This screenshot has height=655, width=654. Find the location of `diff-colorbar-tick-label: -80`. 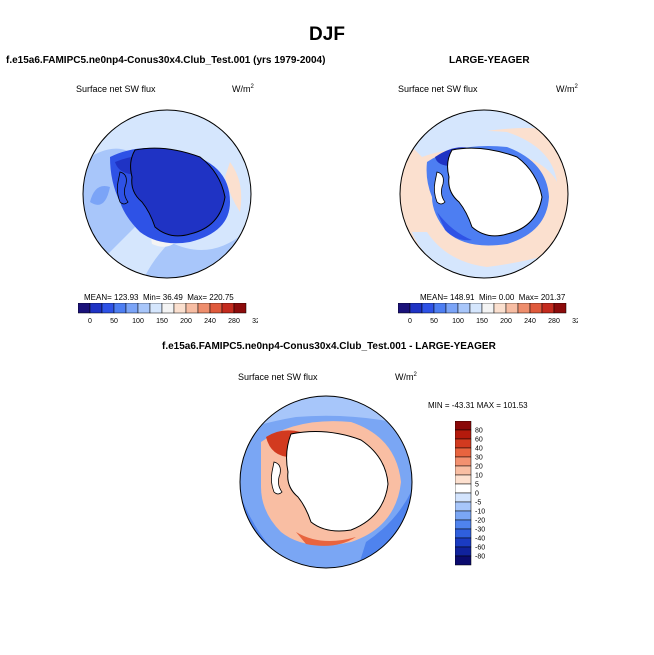

diff-colorbar-tick-label: -80 is located at coordinates (480, 557).